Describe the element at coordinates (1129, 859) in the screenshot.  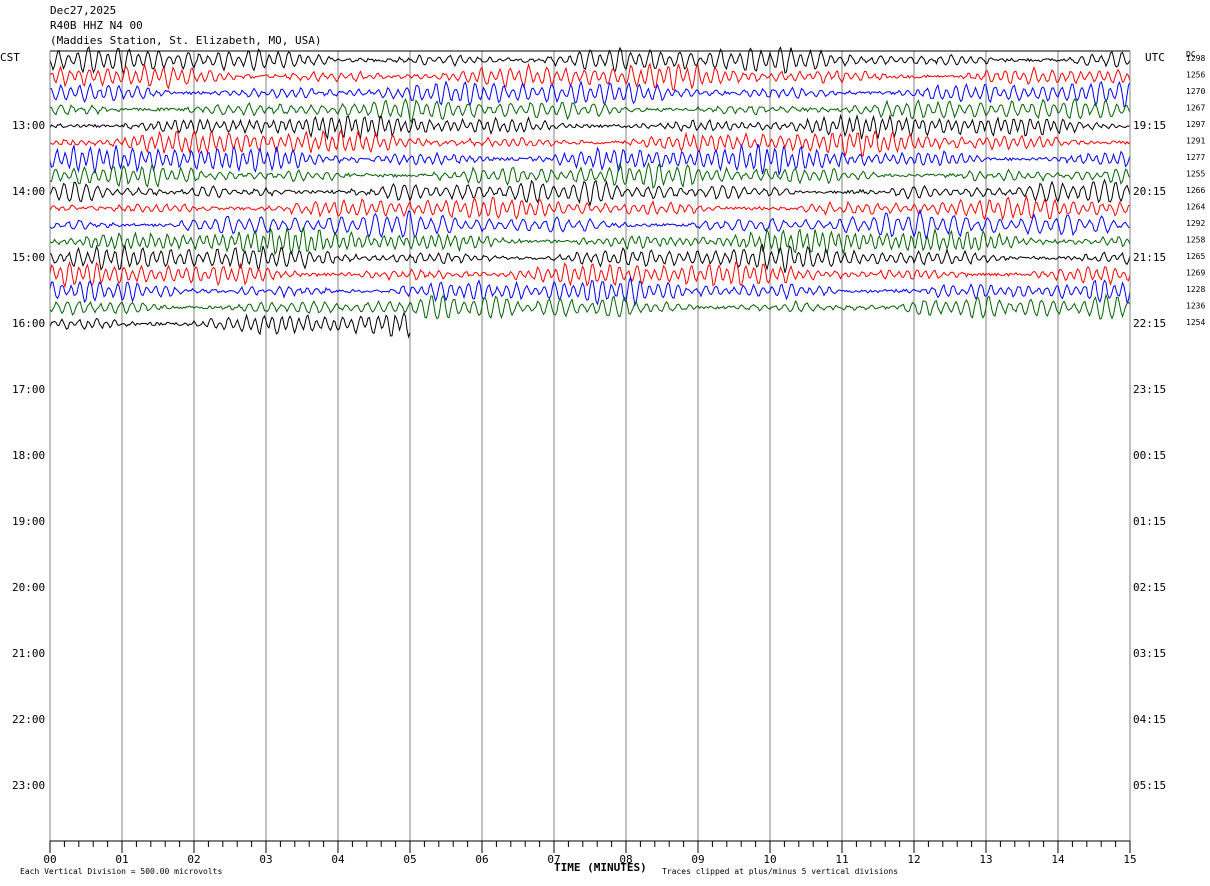
I see `x-tick-label: 15` at that location.